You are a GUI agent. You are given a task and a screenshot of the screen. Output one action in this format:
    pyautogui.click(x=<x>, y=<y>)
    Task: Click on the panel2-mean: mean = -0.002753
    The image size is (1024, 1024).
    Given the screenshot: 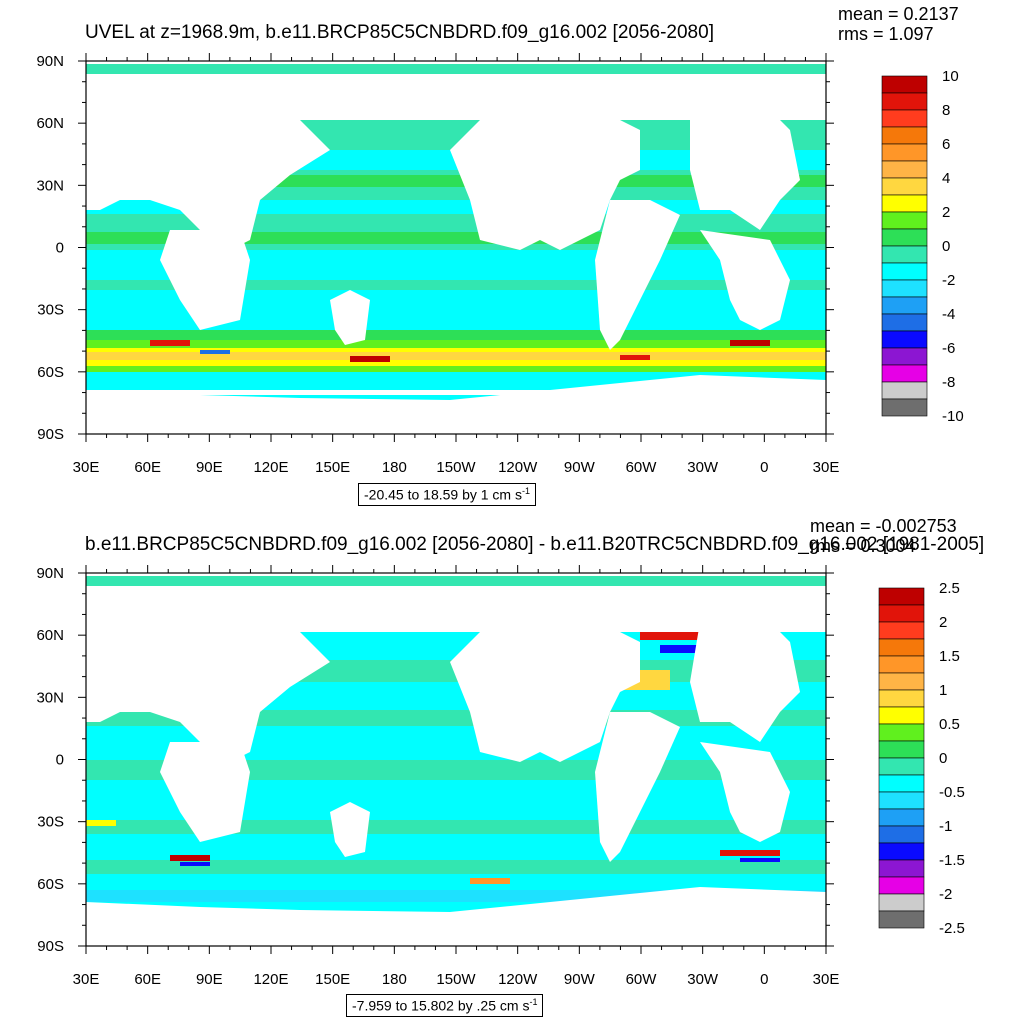 What is the action you would take?
    pyautogui.click(x=883, y=526)
    